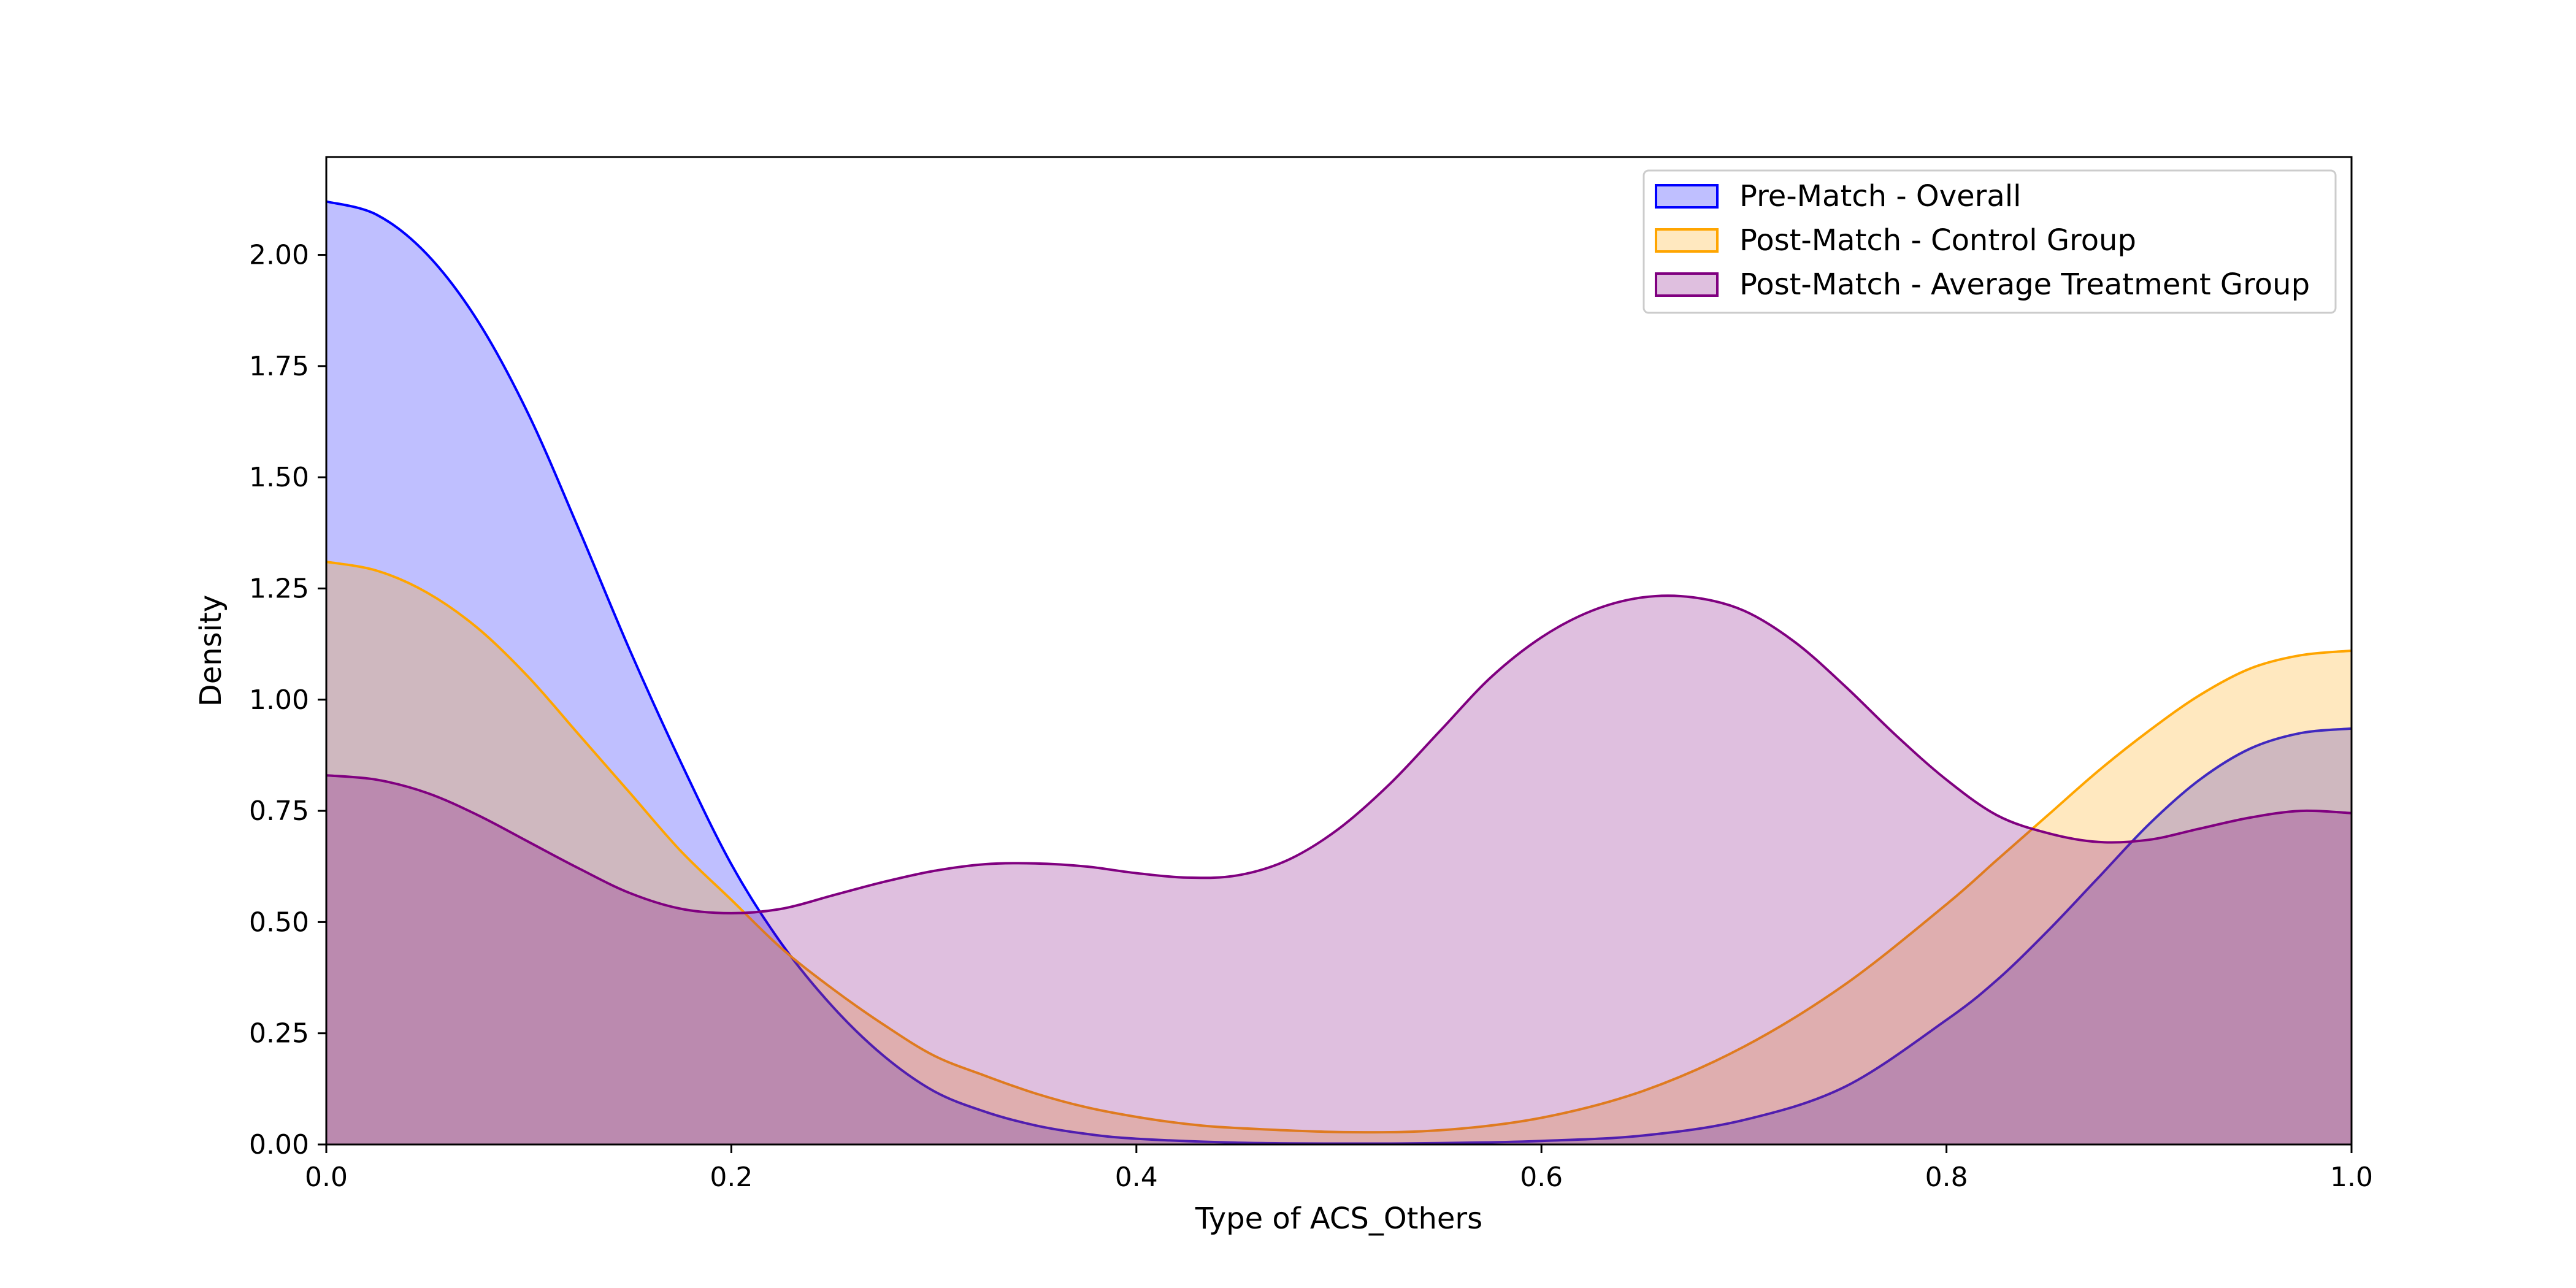  I want to click on y-tick-label: 0.50, so click(279, 922).